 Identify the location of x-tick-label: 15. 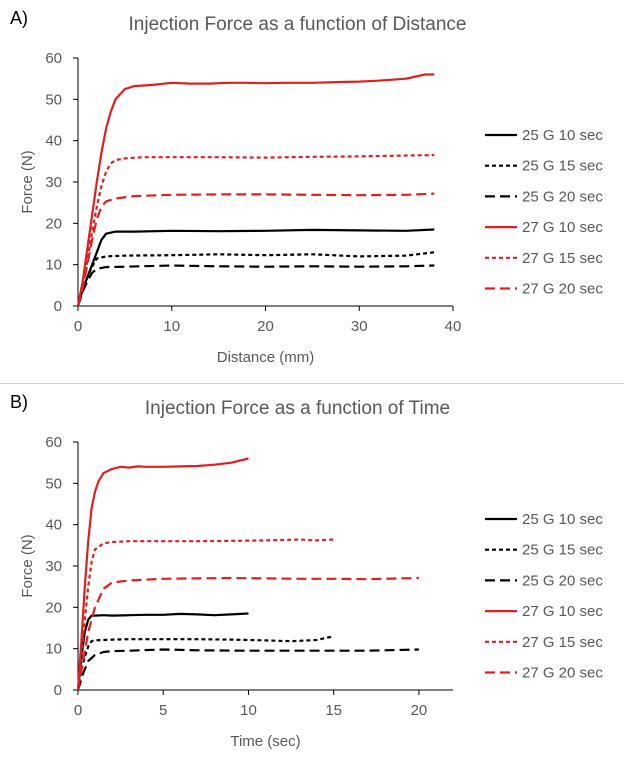
(333, 710).